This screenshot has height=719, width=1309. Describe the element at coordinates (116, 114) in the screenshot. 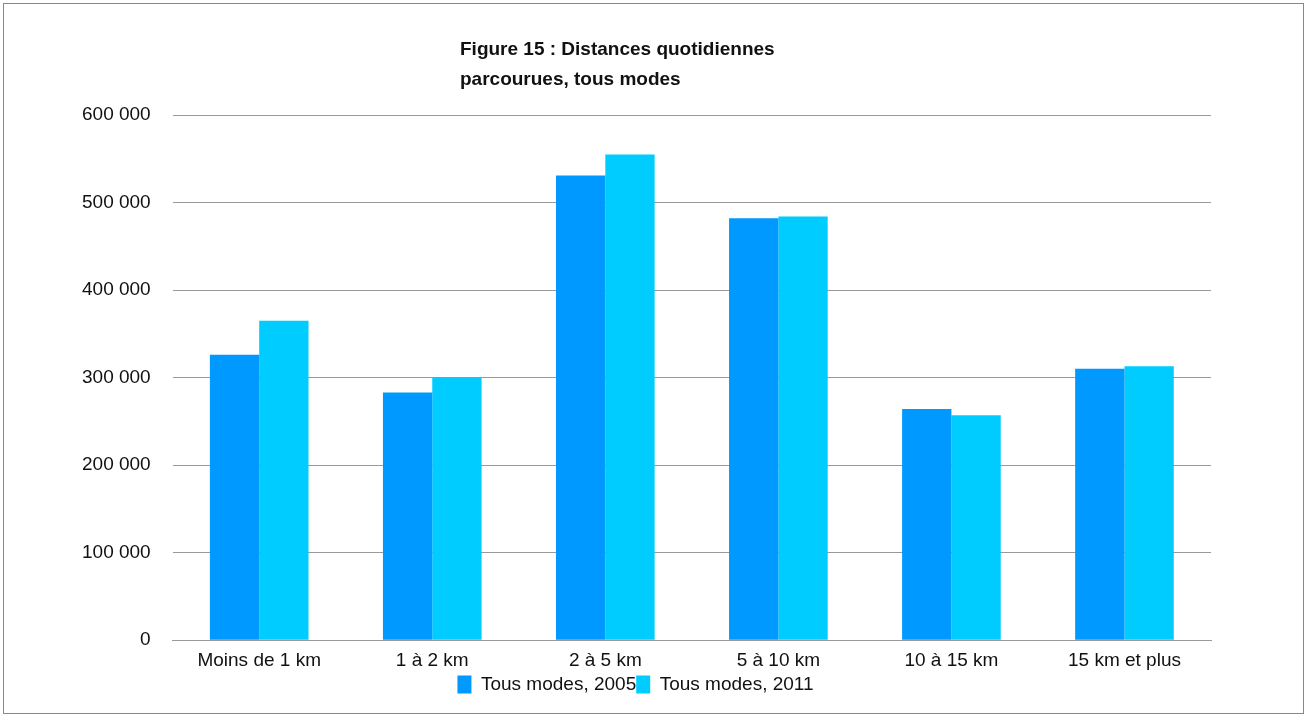

I see `y-tick-label: 600 000` at that location.